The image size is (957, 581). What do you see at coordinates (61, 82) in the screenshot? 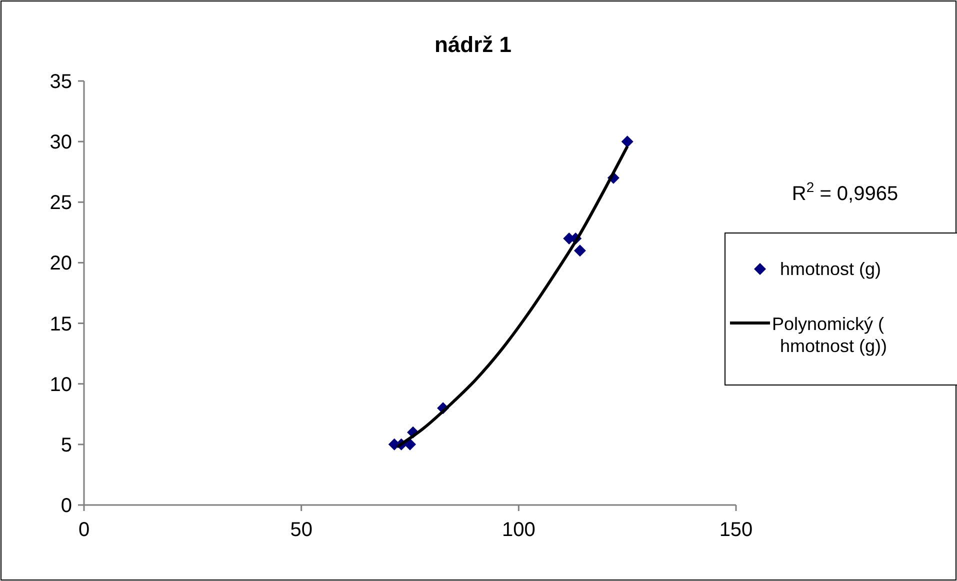
I see `y-tick-label: 35` at bounding box center [61, 82].